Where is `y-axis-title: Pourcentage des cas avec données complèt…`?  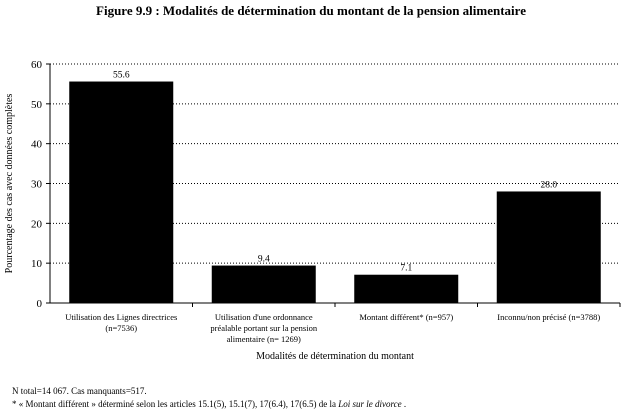 y-axis-title: Pourcentage des cas avec données complèt… is located at coordinates (9, 184).